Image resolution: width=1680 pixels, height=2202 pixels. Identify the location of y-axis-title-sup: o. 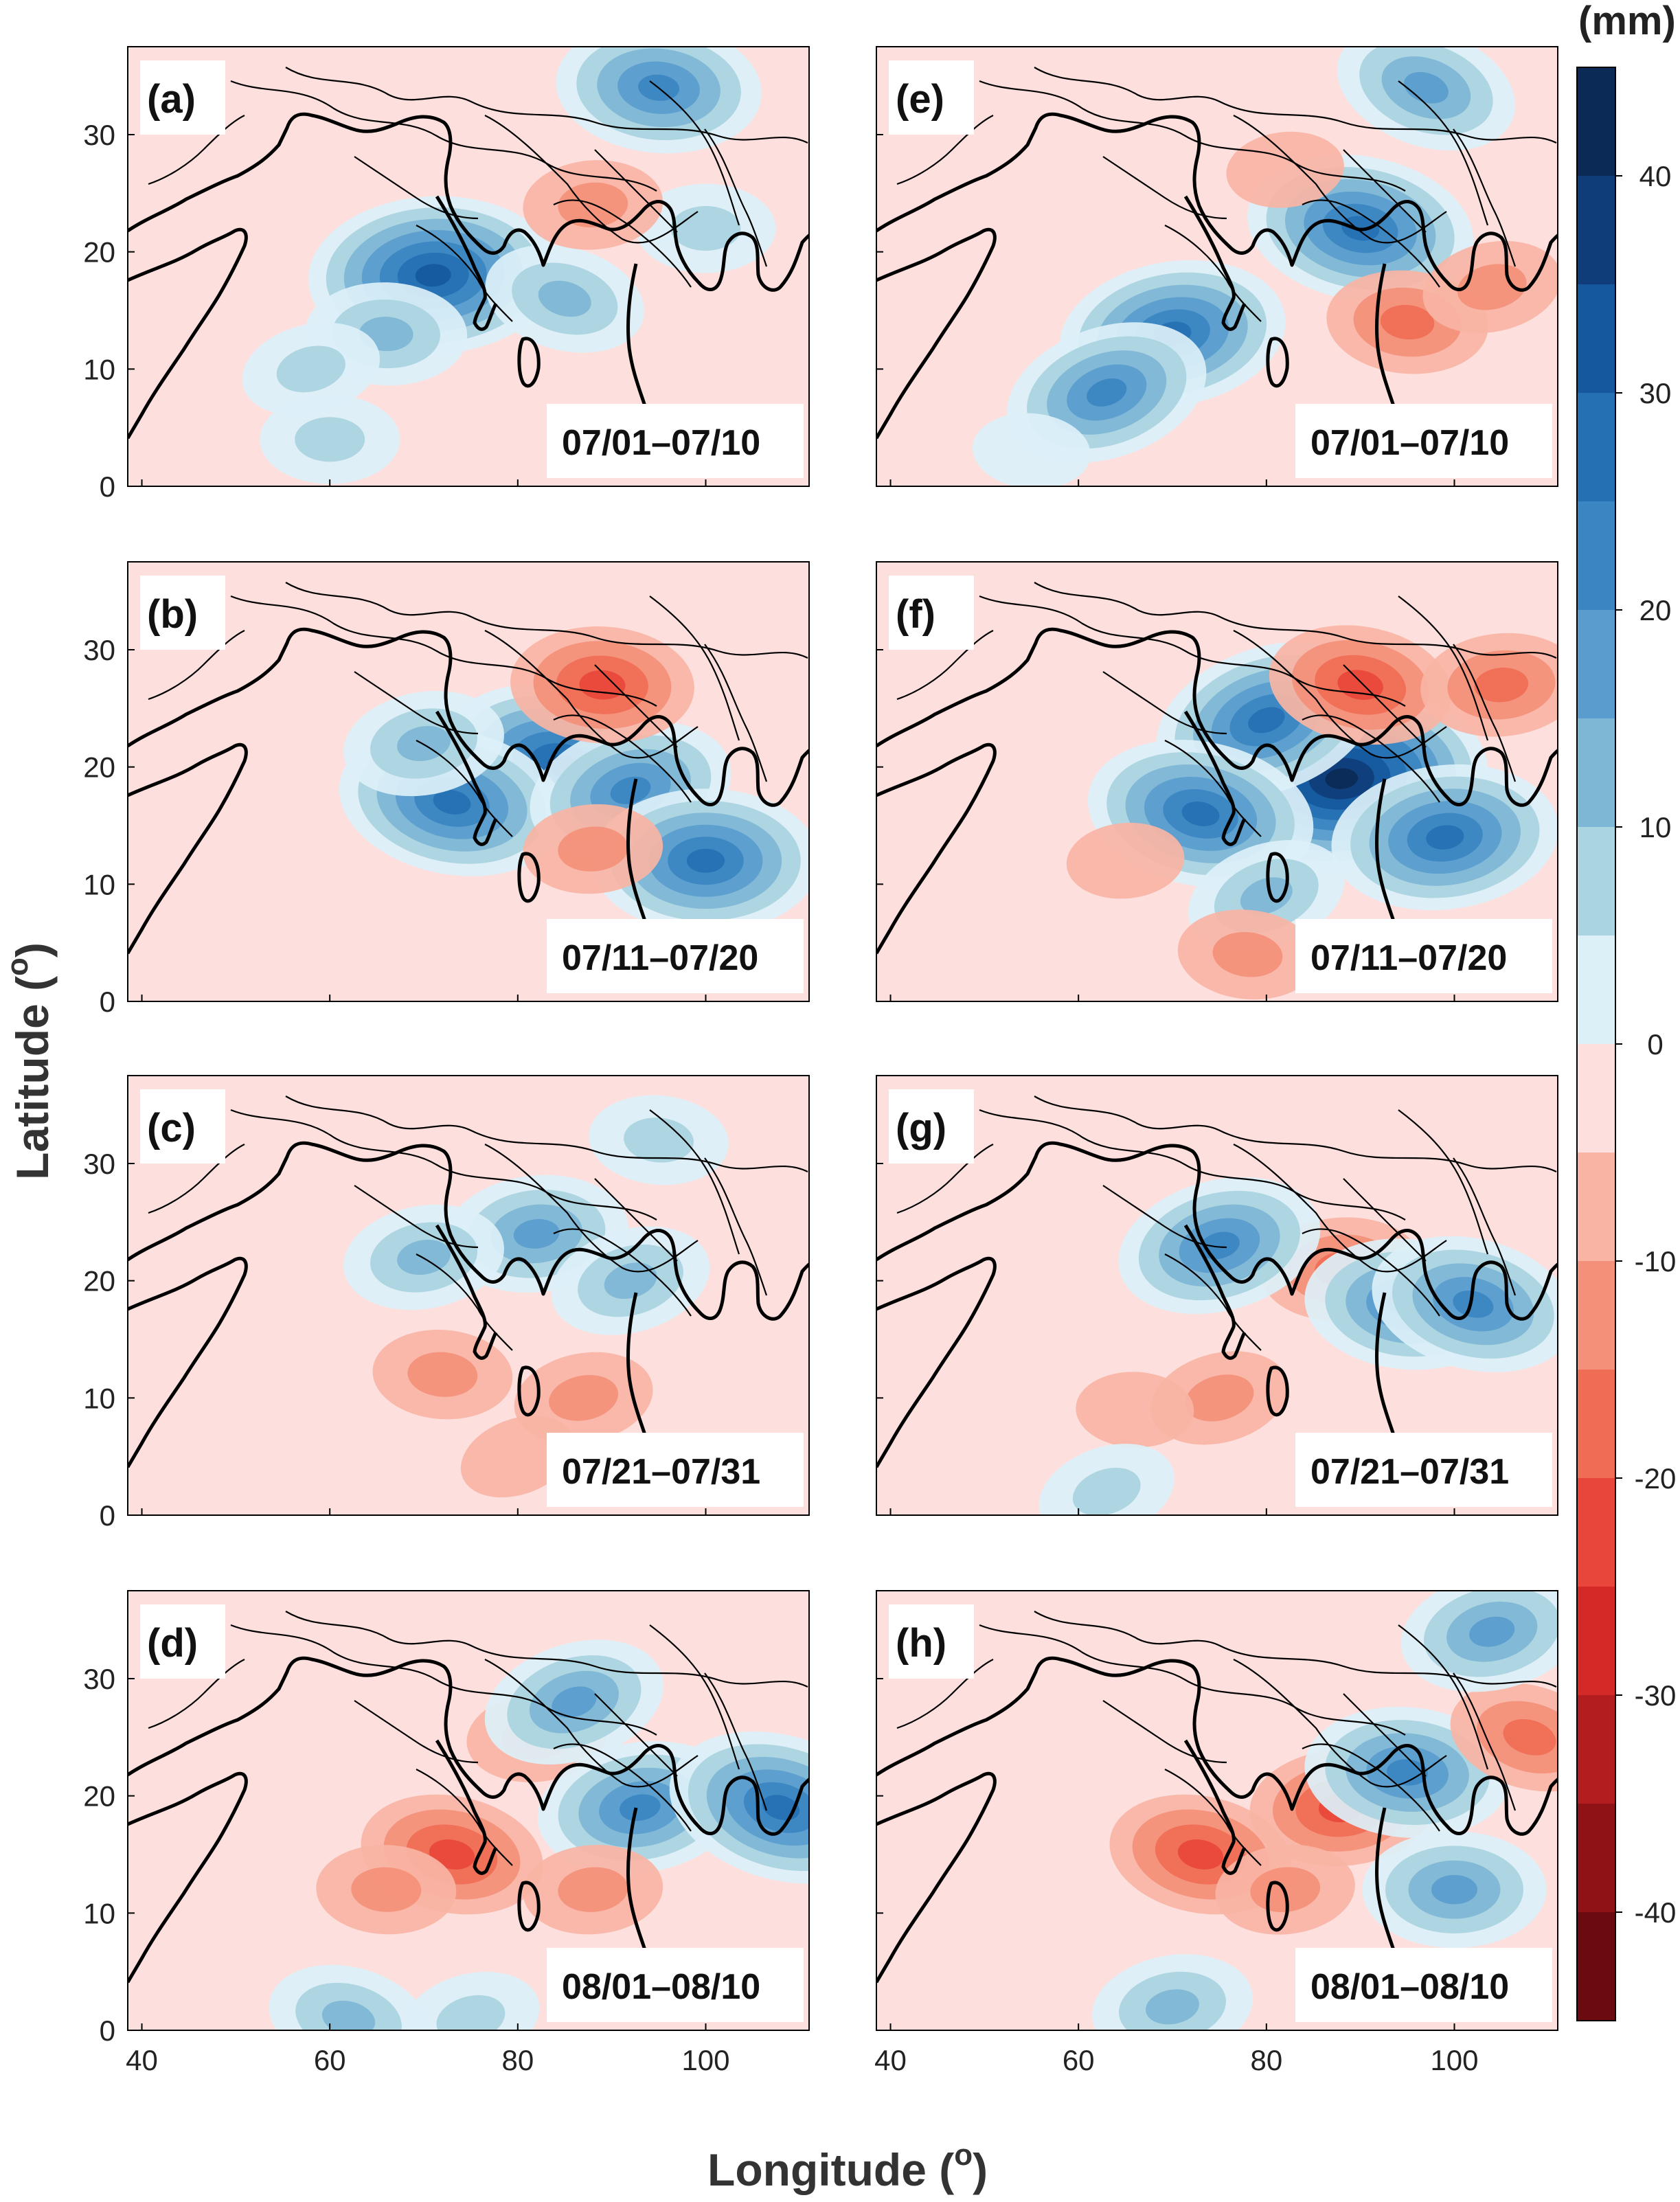
(17, 966).